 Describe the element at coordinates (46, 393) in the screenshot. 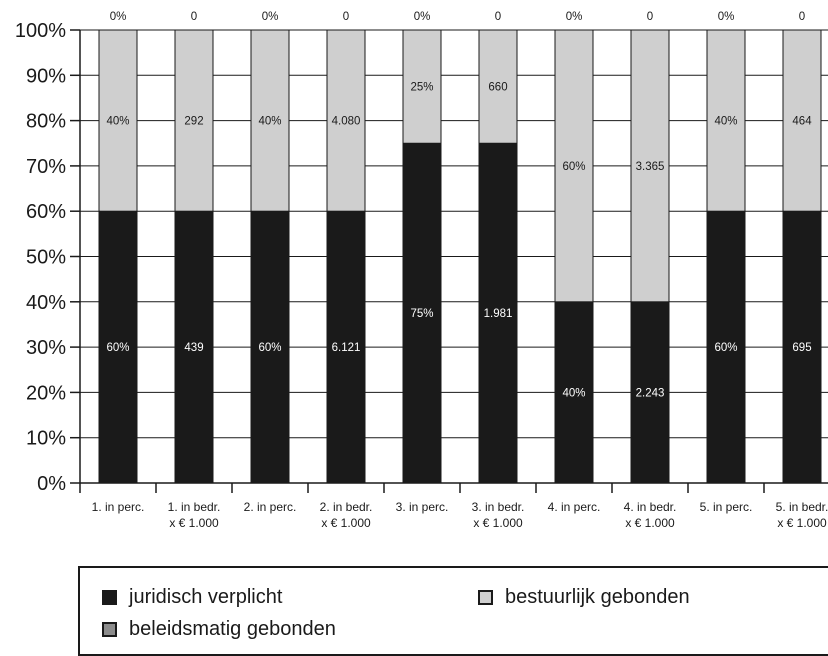

I see `y-tick-label: 20%` at that location.